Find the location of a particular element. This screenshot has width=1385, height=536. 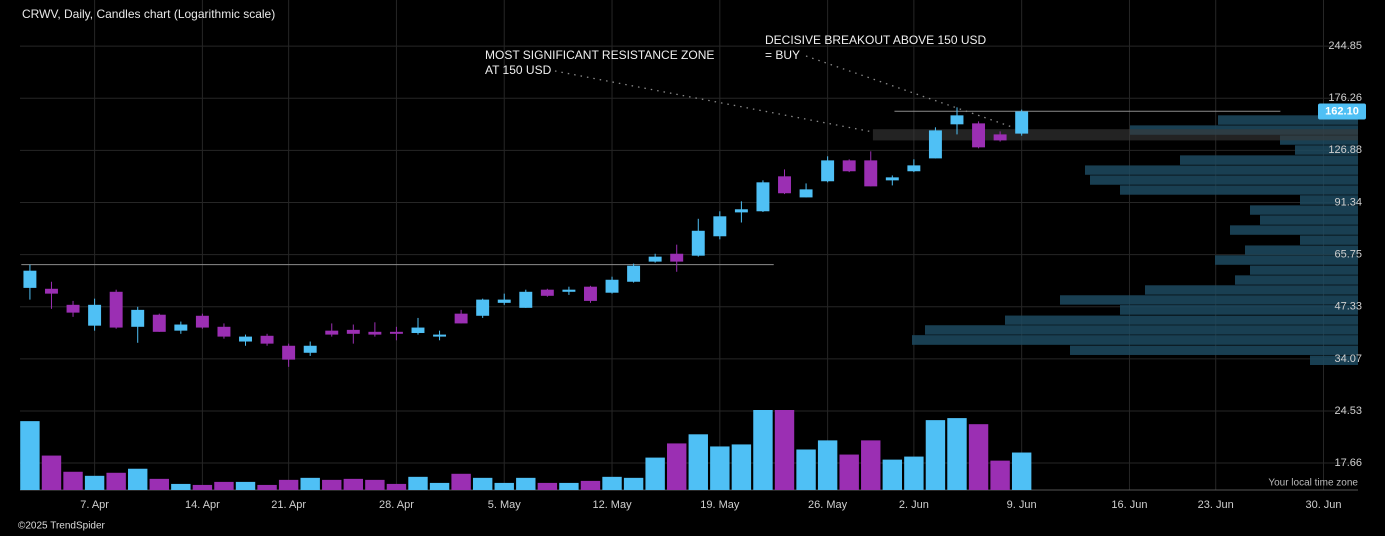

x-tick-label: 7. Apr is located at coordinates (94, 505).